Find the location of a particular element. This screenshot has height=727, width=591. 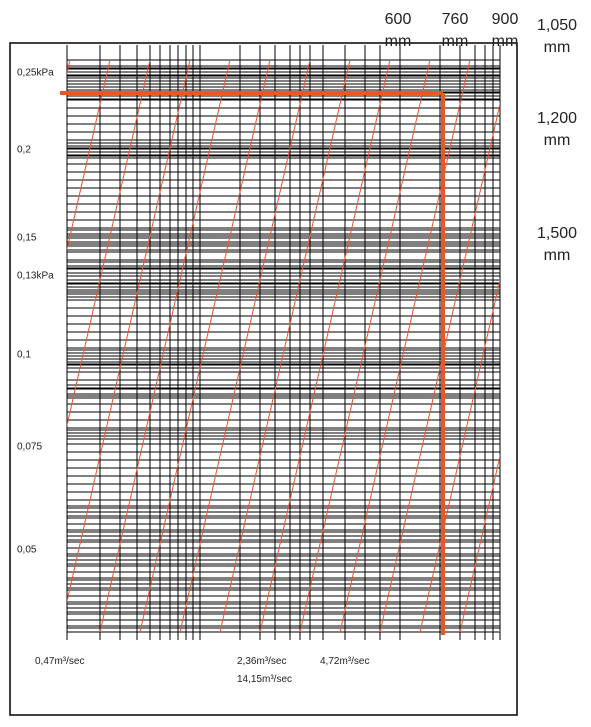

y-label: 0,05 is located at coordinates (27, 550).